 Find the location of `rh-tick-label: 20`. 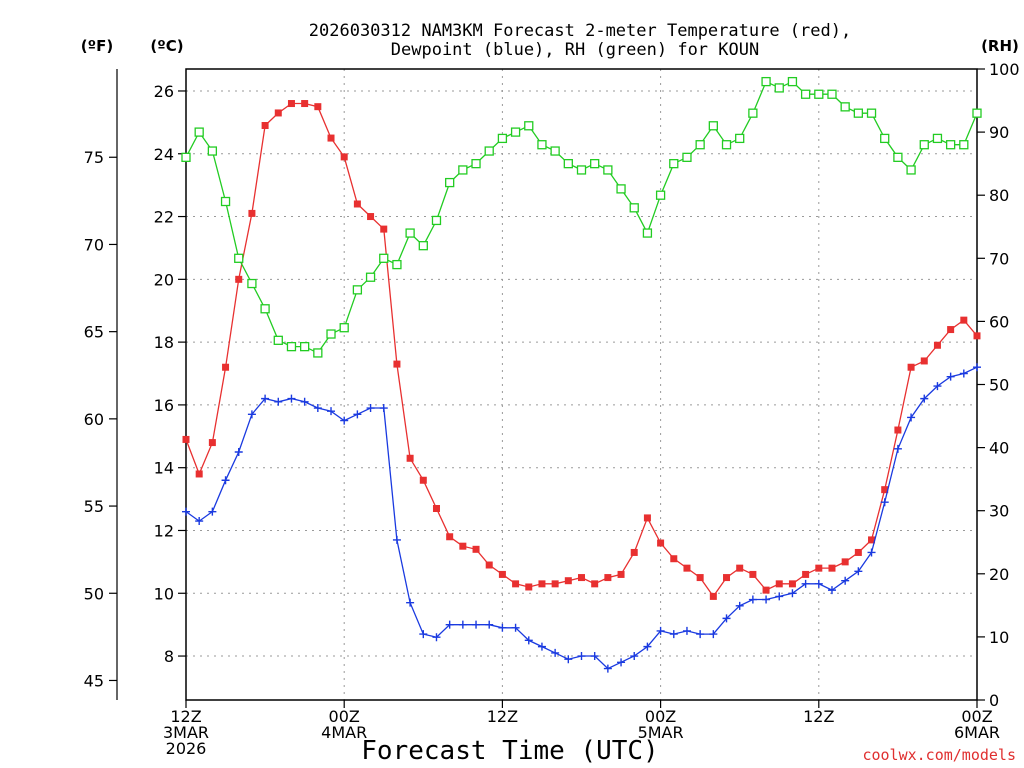

rh-tick-label: 20 is located at coordinates (999, 574).